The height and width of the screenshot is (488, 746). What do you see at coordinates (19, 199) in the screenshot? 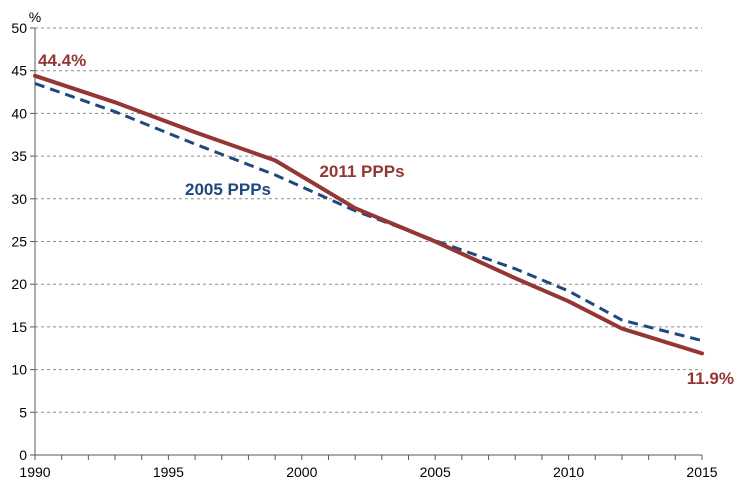
I see `y-tick-label: 30` at bounding box center [19, 199].